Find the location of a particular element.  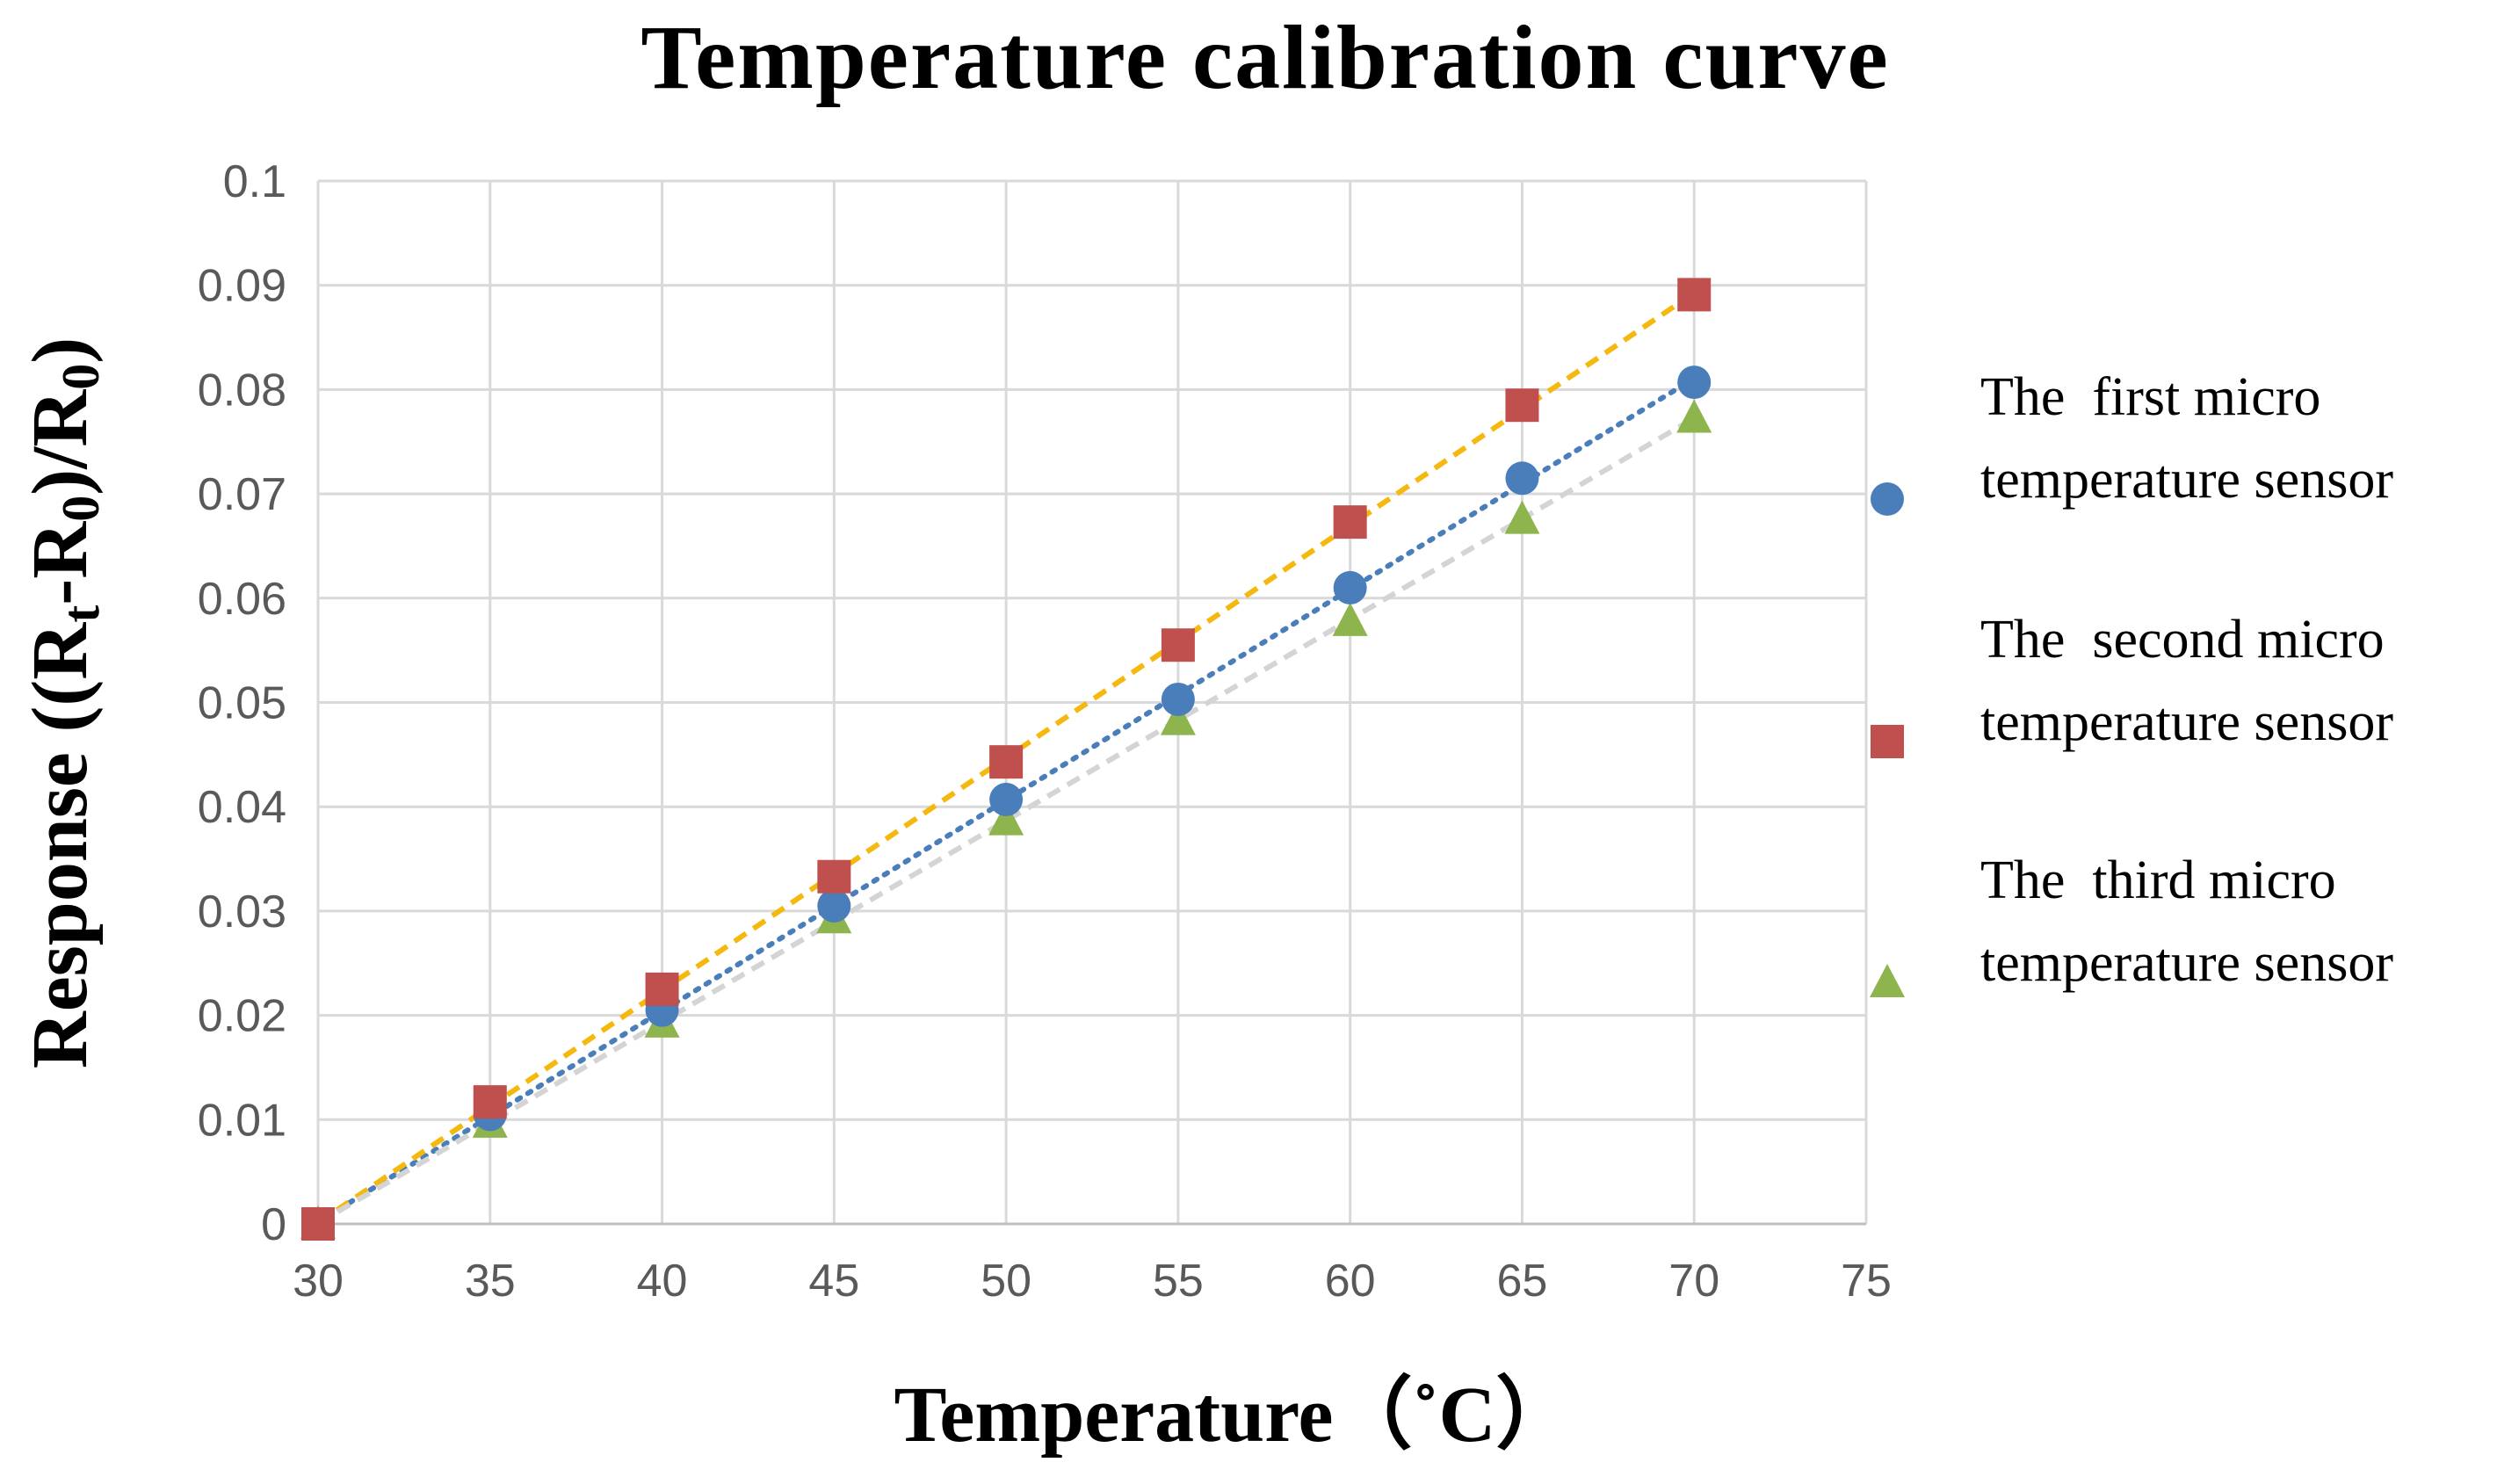

y-tick-label-1: 0.01 is located at coordinates (242, 1121).